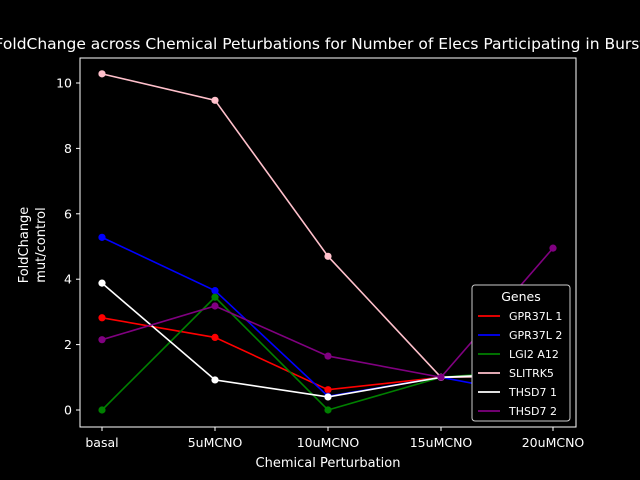 This screenshot has height=480, width=640. I want to click on x-tick-label: basal, so click(101, 442).